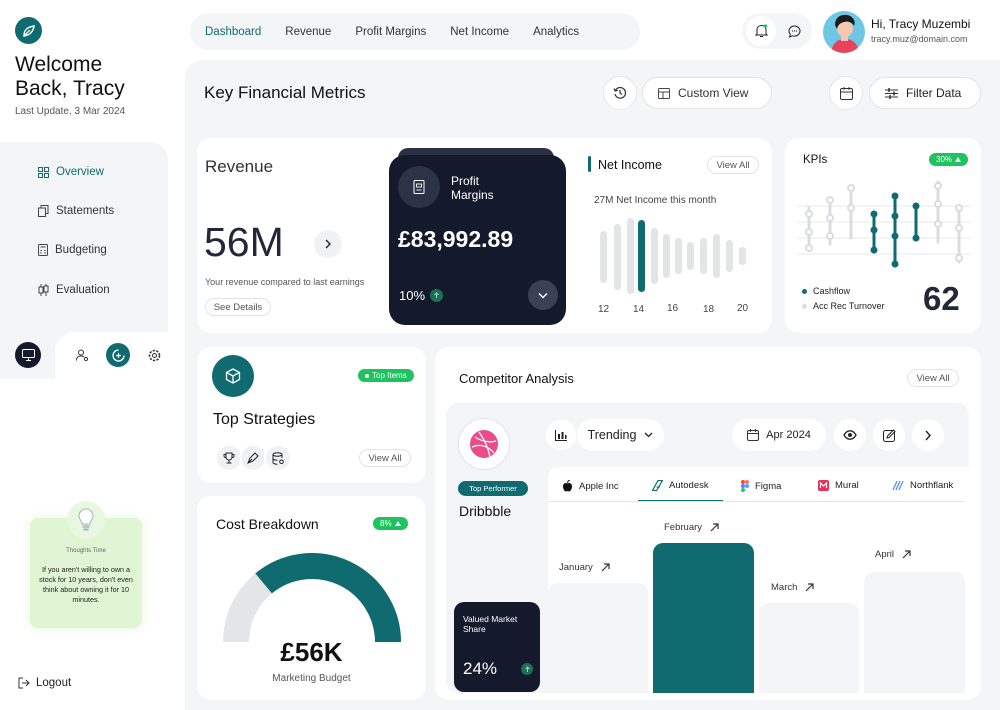 This screenshot has height=710, width=1000. Describe the element at coordinates (598, 638) in the screenshot. I see `month-bar-january` at that location.